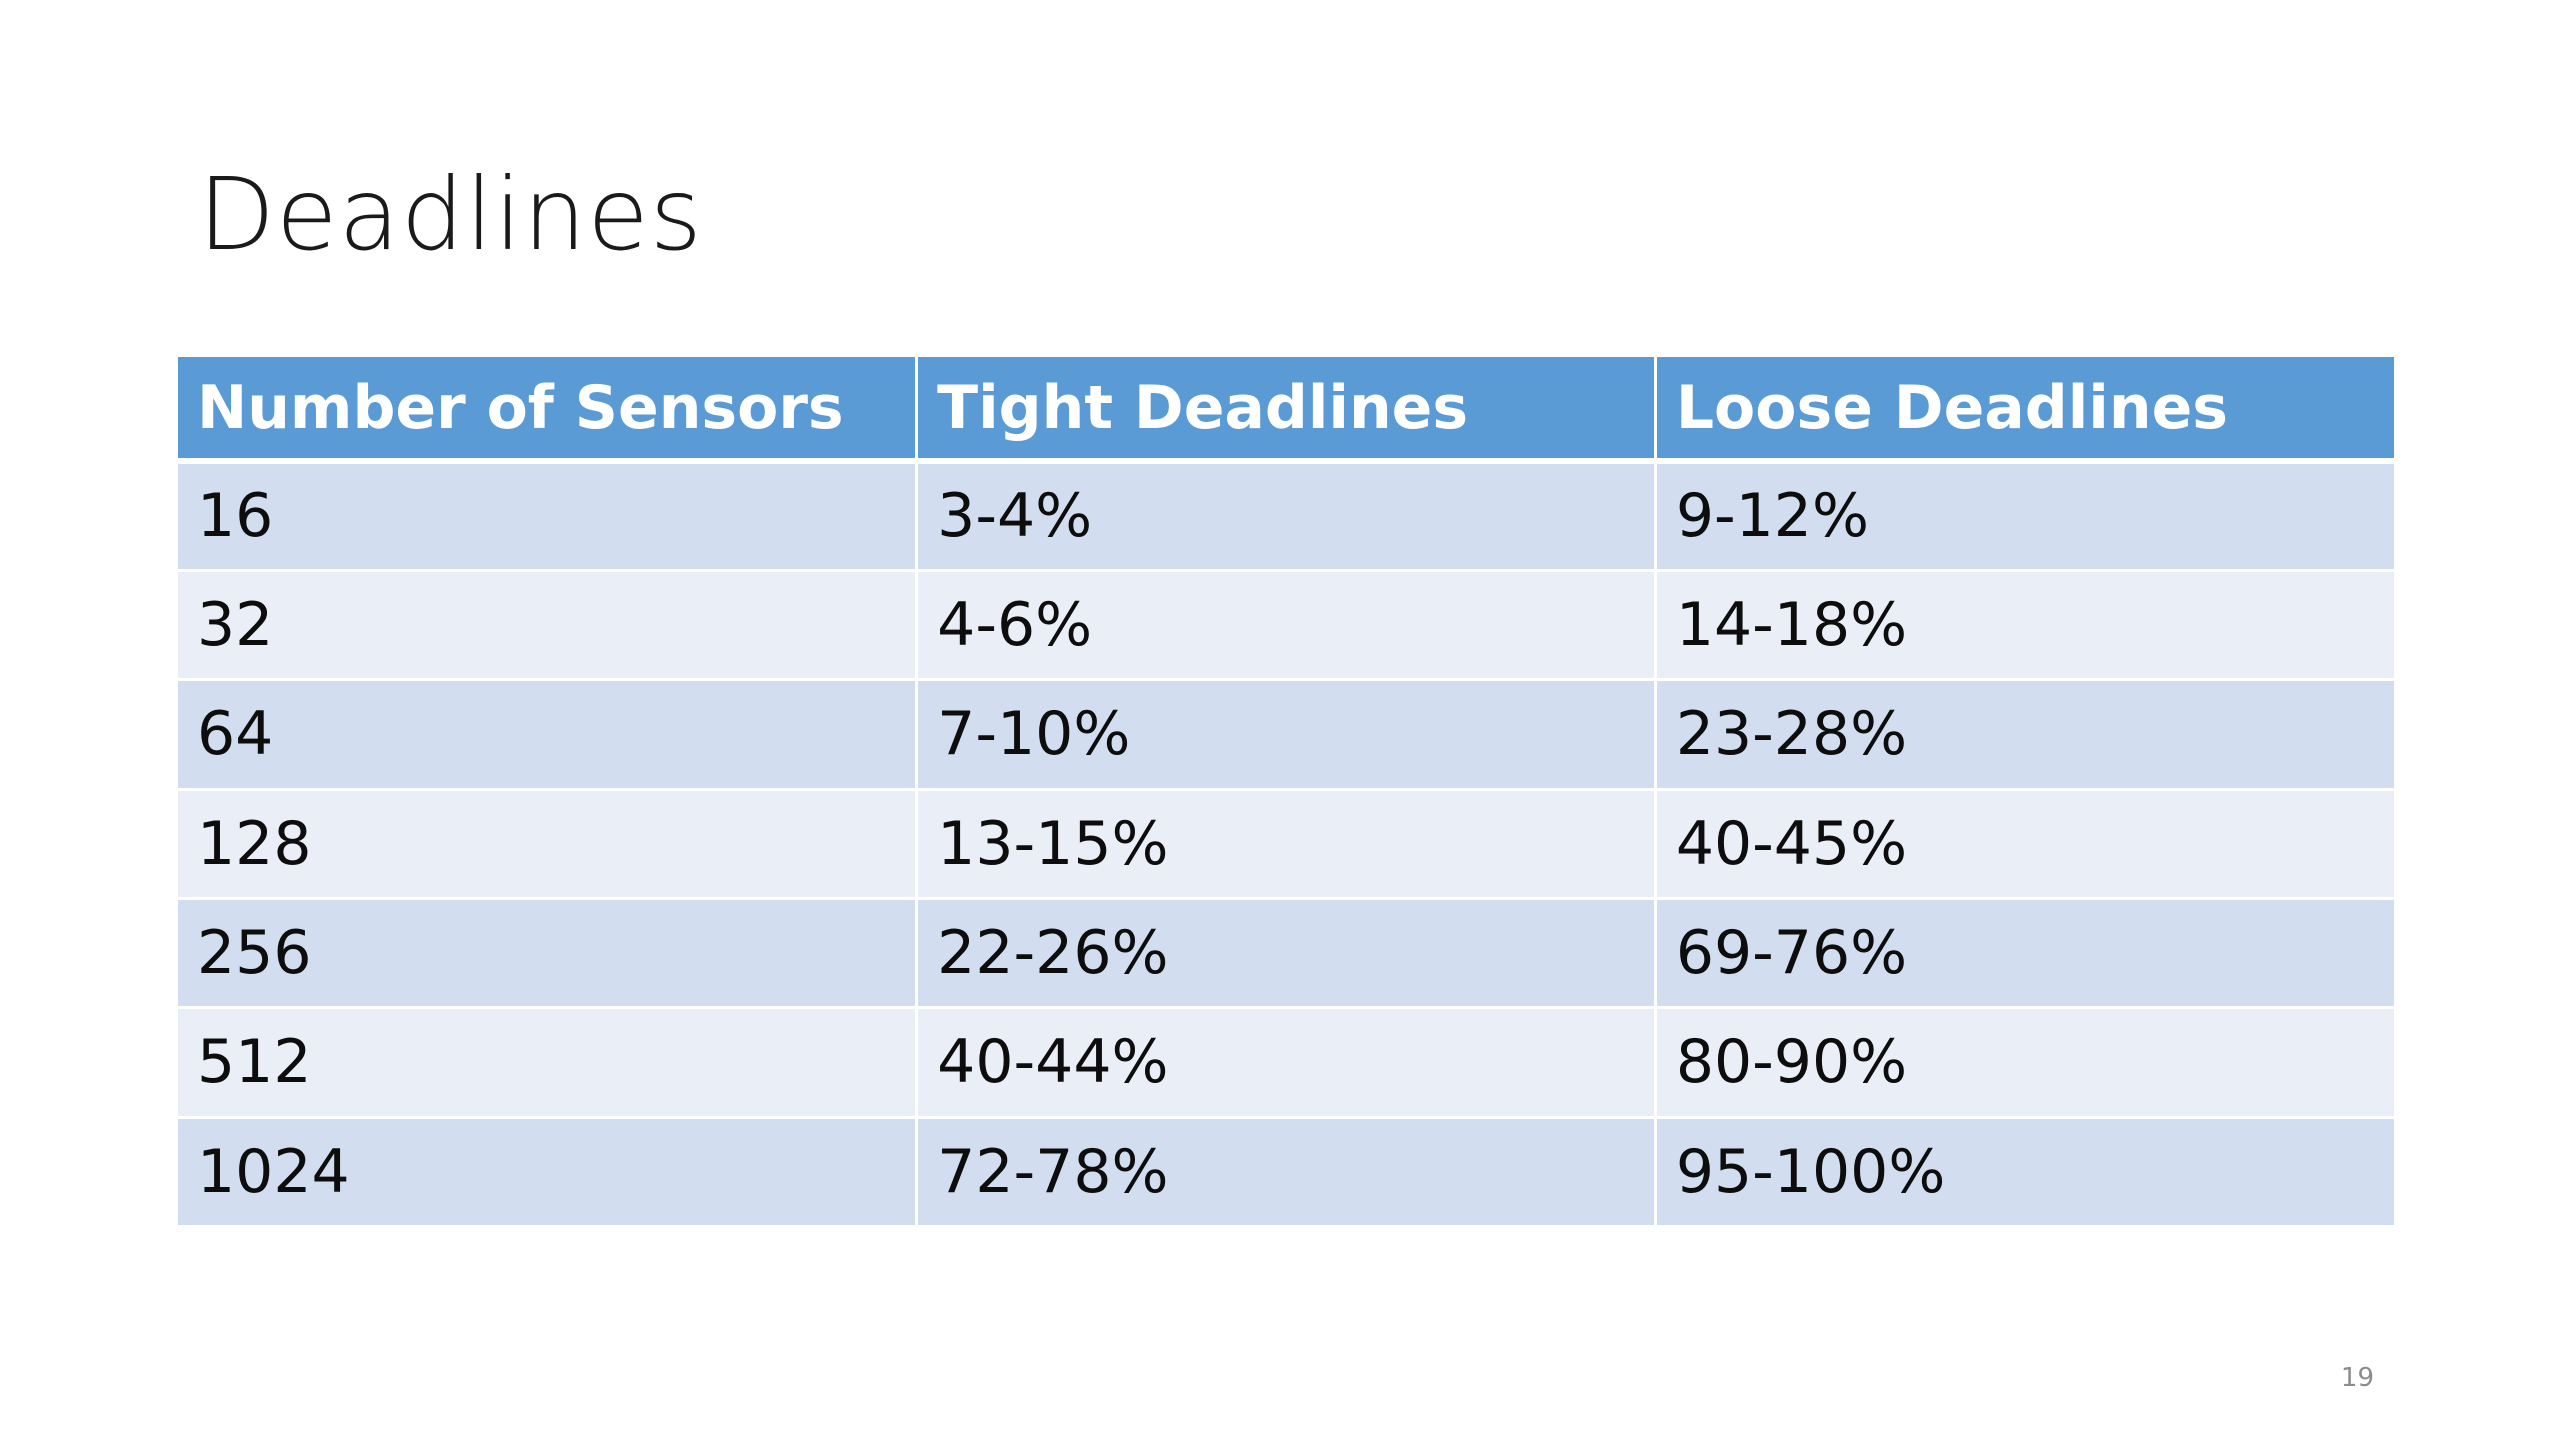  I want to click on cell-number-of-sensors: 64, so click(548, 735).